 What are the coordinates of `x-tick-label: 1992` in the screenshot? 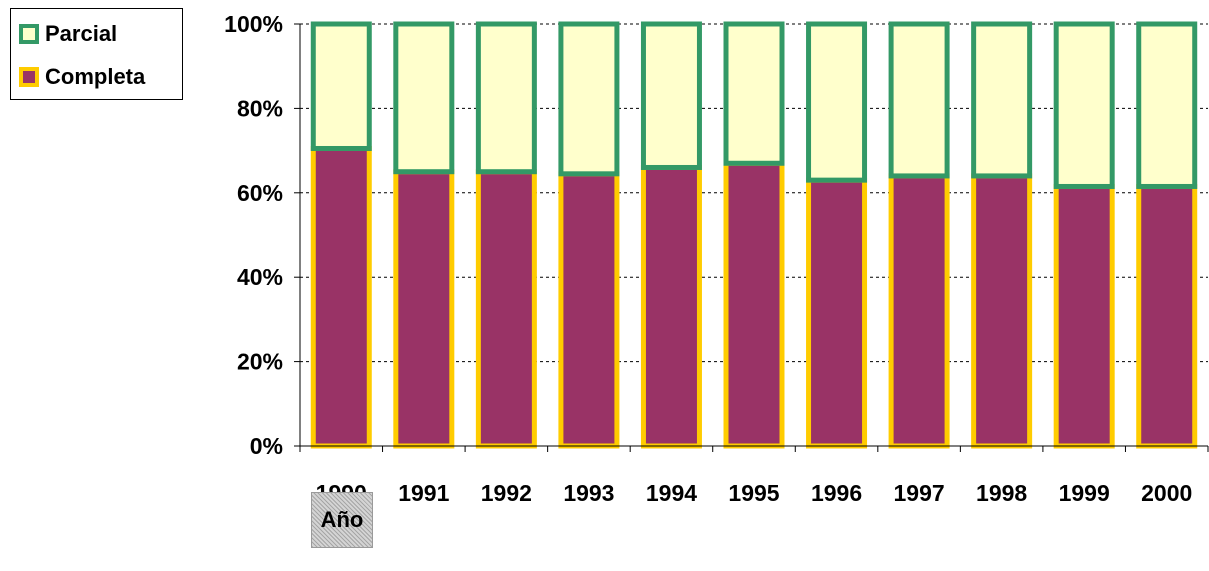 It's located at (506, 493).